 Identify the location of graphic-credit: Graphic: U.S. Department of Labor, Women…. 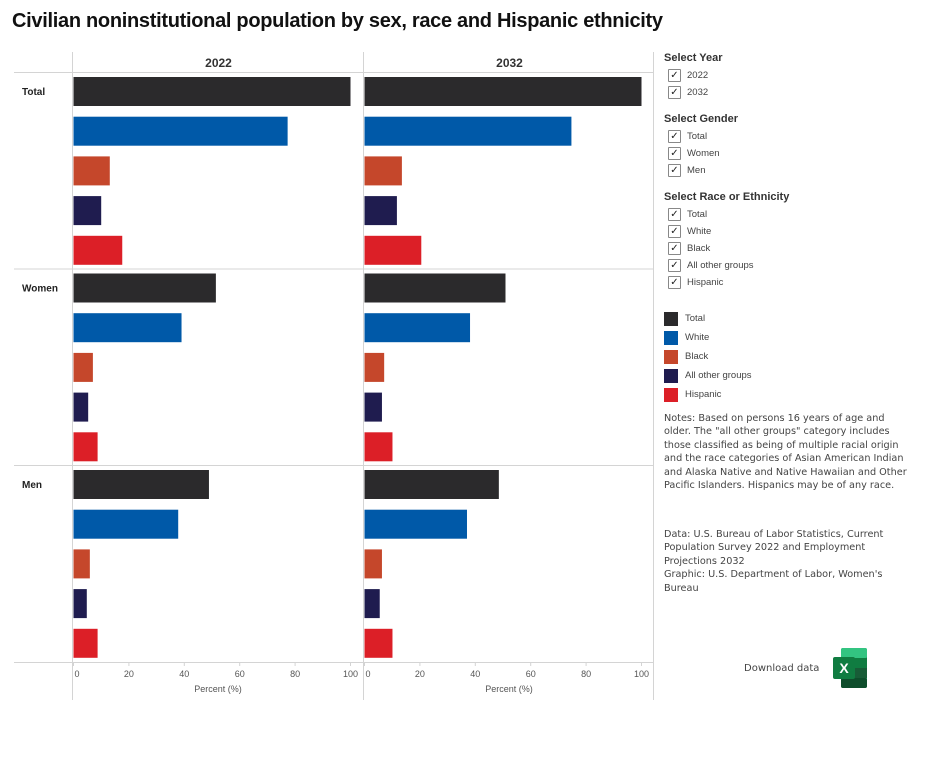
(773, 581).